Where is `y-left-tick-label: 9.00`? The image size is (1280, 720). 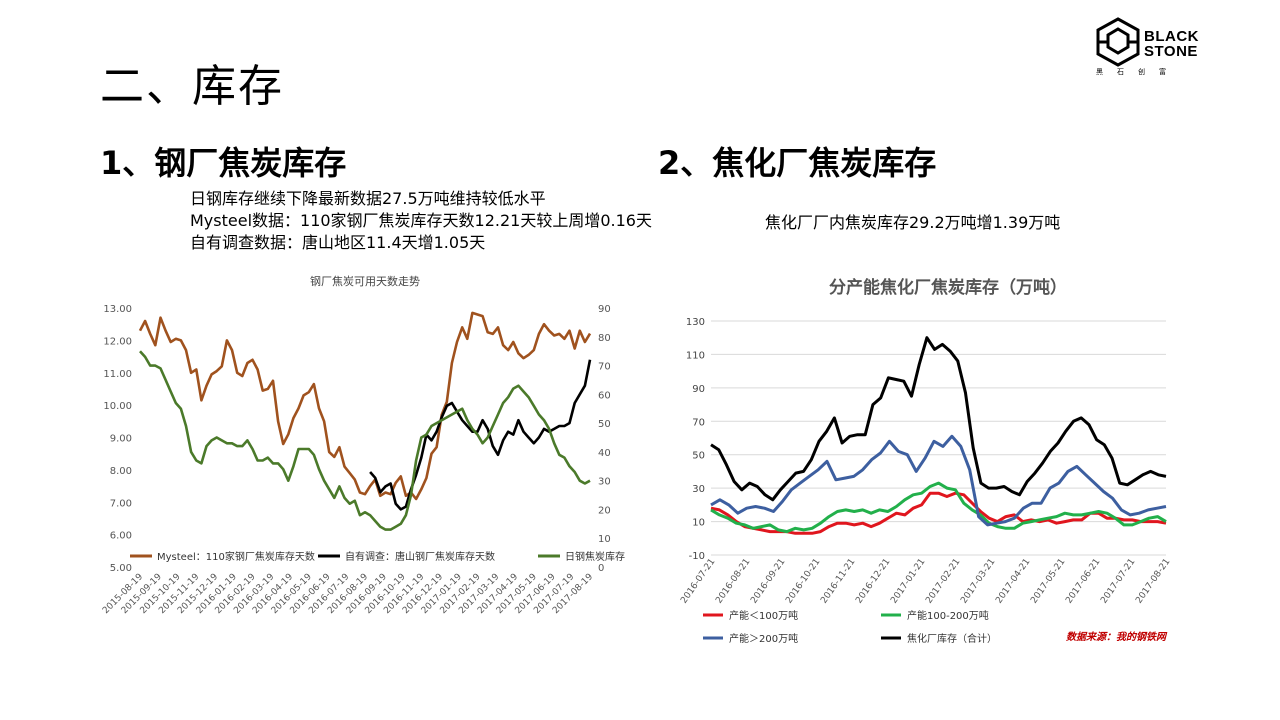
y-left-tick-label: 9.00 is located at coordinates (121, 439).